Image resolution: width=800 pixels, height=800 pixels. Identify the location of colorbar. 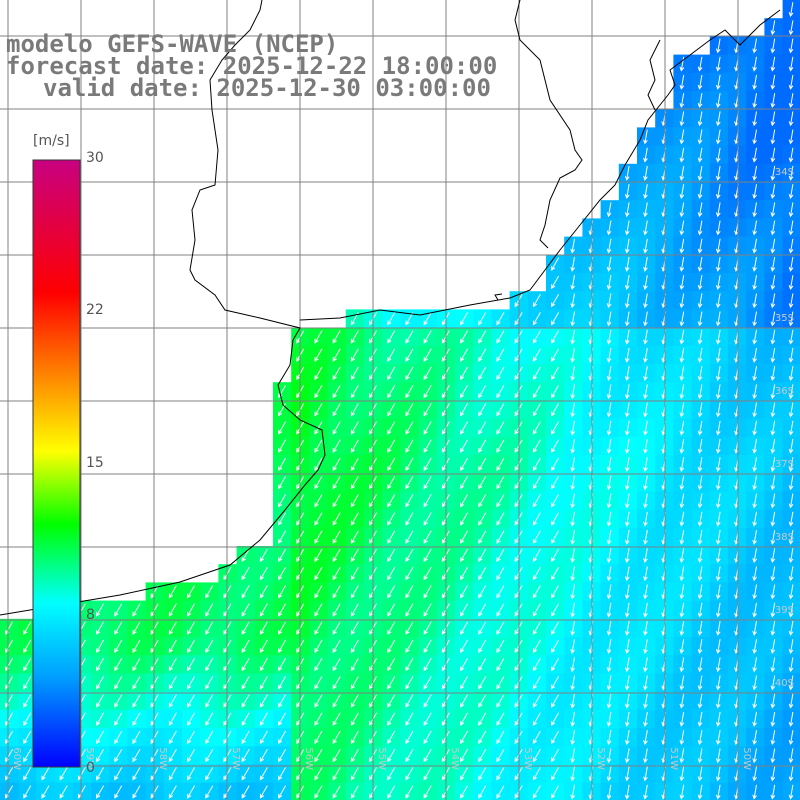
(56, 463).